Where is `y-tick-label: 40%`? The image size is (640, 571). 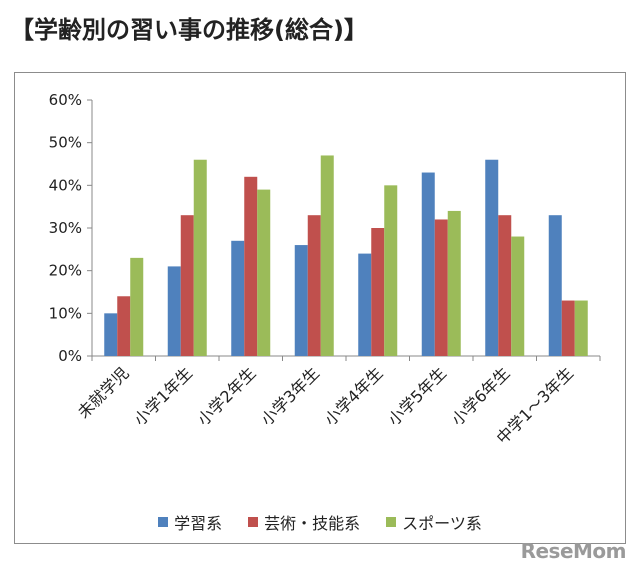 y-tick-label: 40% is located at coordinates (65, 185).